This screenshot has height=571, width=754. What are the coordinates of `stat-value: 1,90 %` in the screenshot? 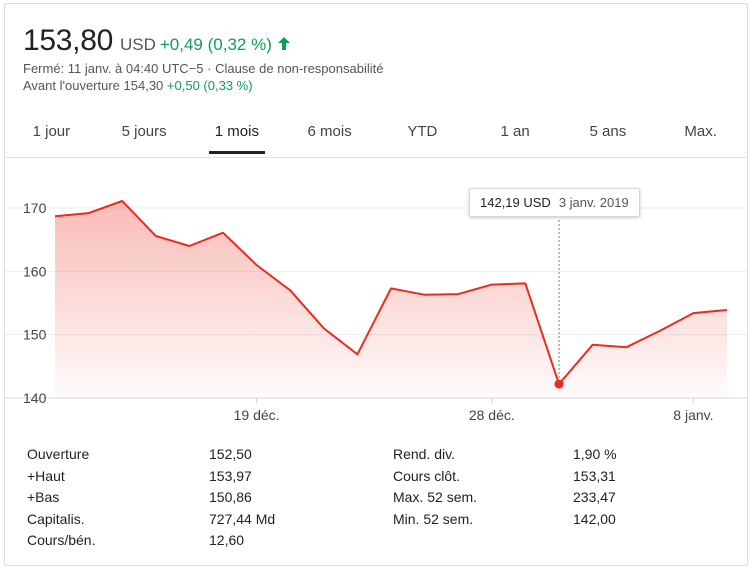 It's located at (595, 454).